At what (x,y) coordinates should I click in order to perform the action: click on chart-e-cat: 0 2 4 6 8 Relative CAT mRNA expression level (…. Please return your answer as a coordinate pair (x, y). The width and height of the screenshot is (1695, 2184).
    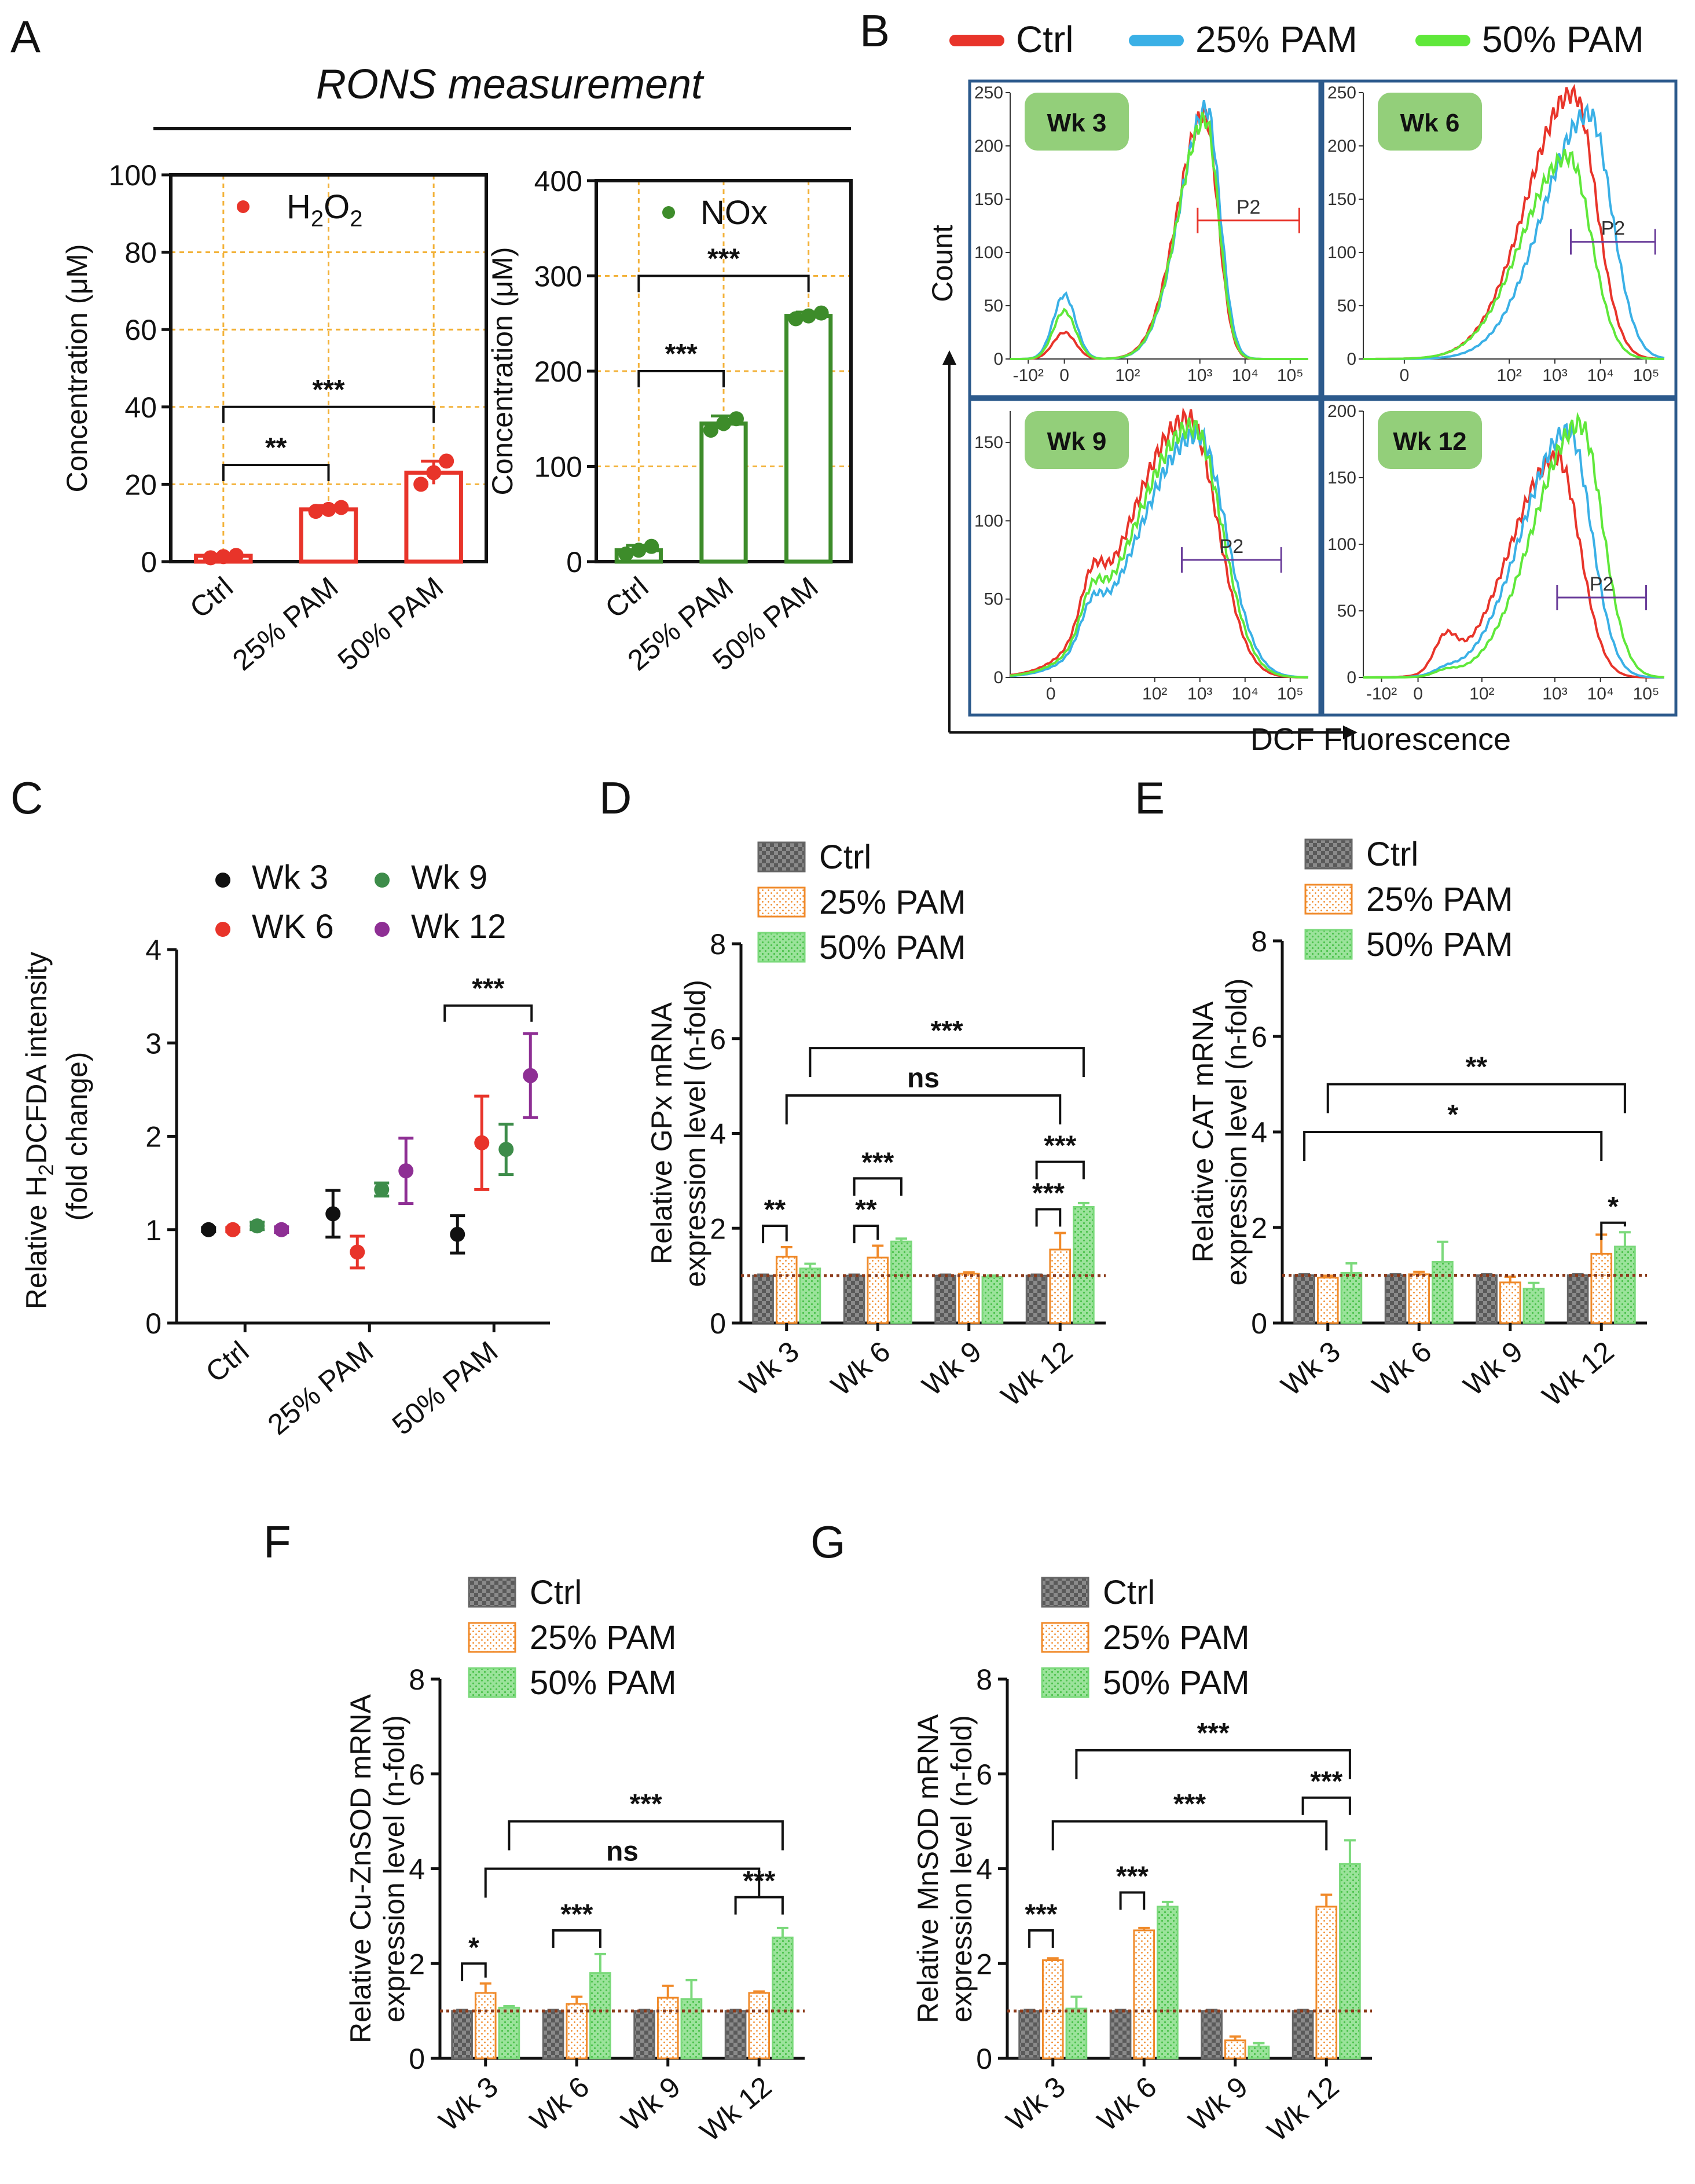
    Looking at the image, I should click on (1417, 1124).